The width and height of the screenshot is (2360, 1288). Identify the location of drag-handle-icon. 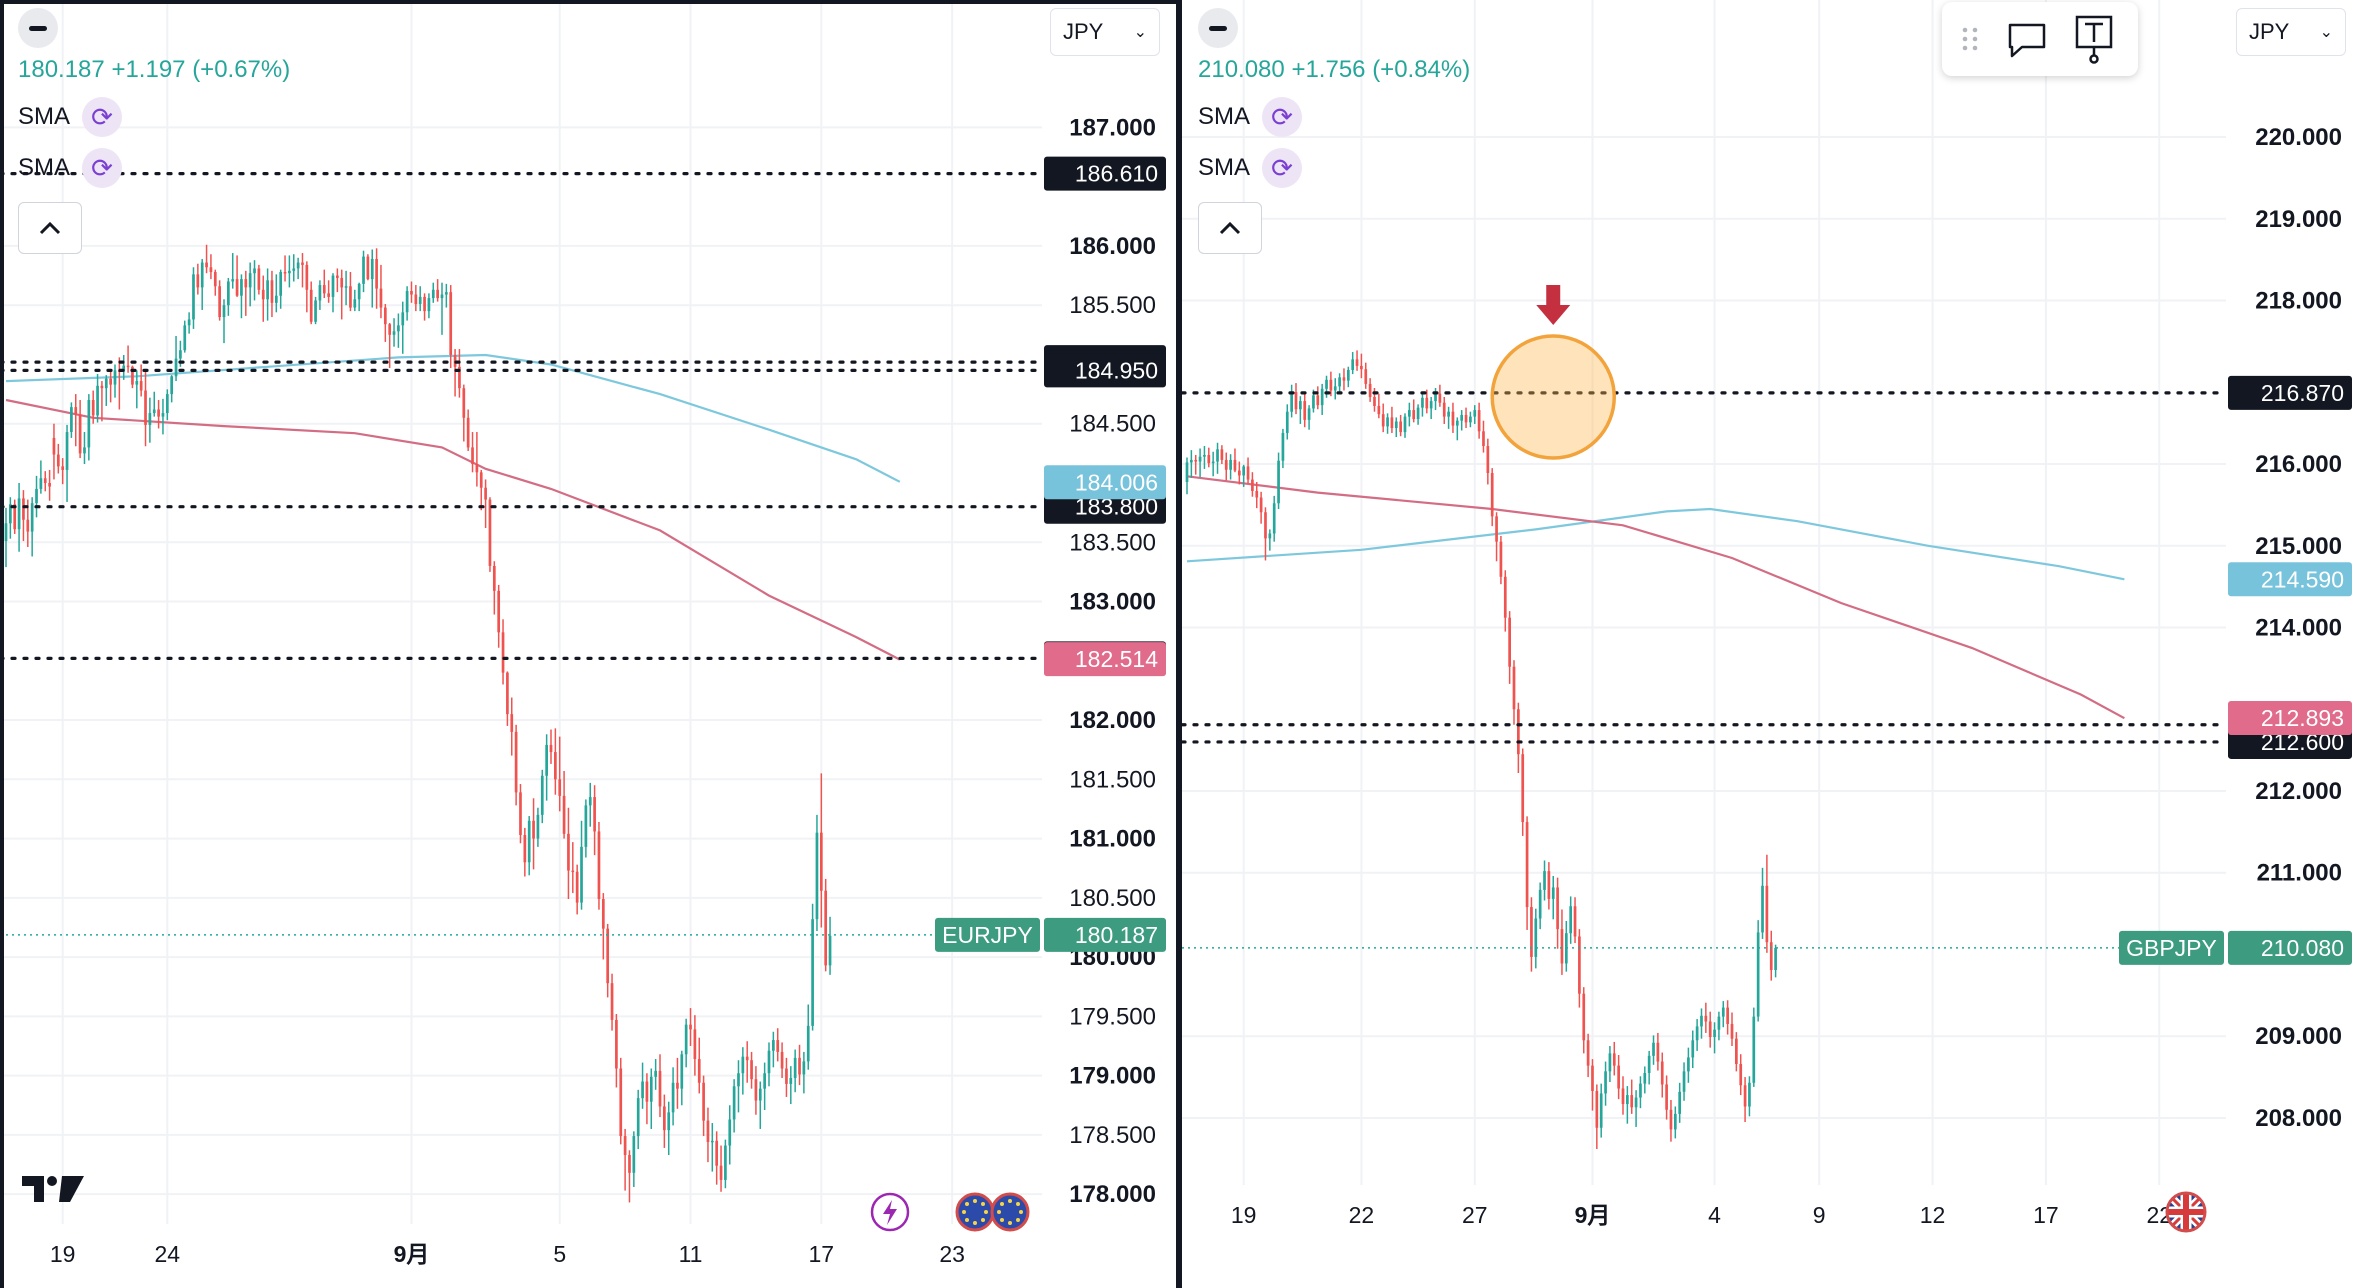
(1970, 39).